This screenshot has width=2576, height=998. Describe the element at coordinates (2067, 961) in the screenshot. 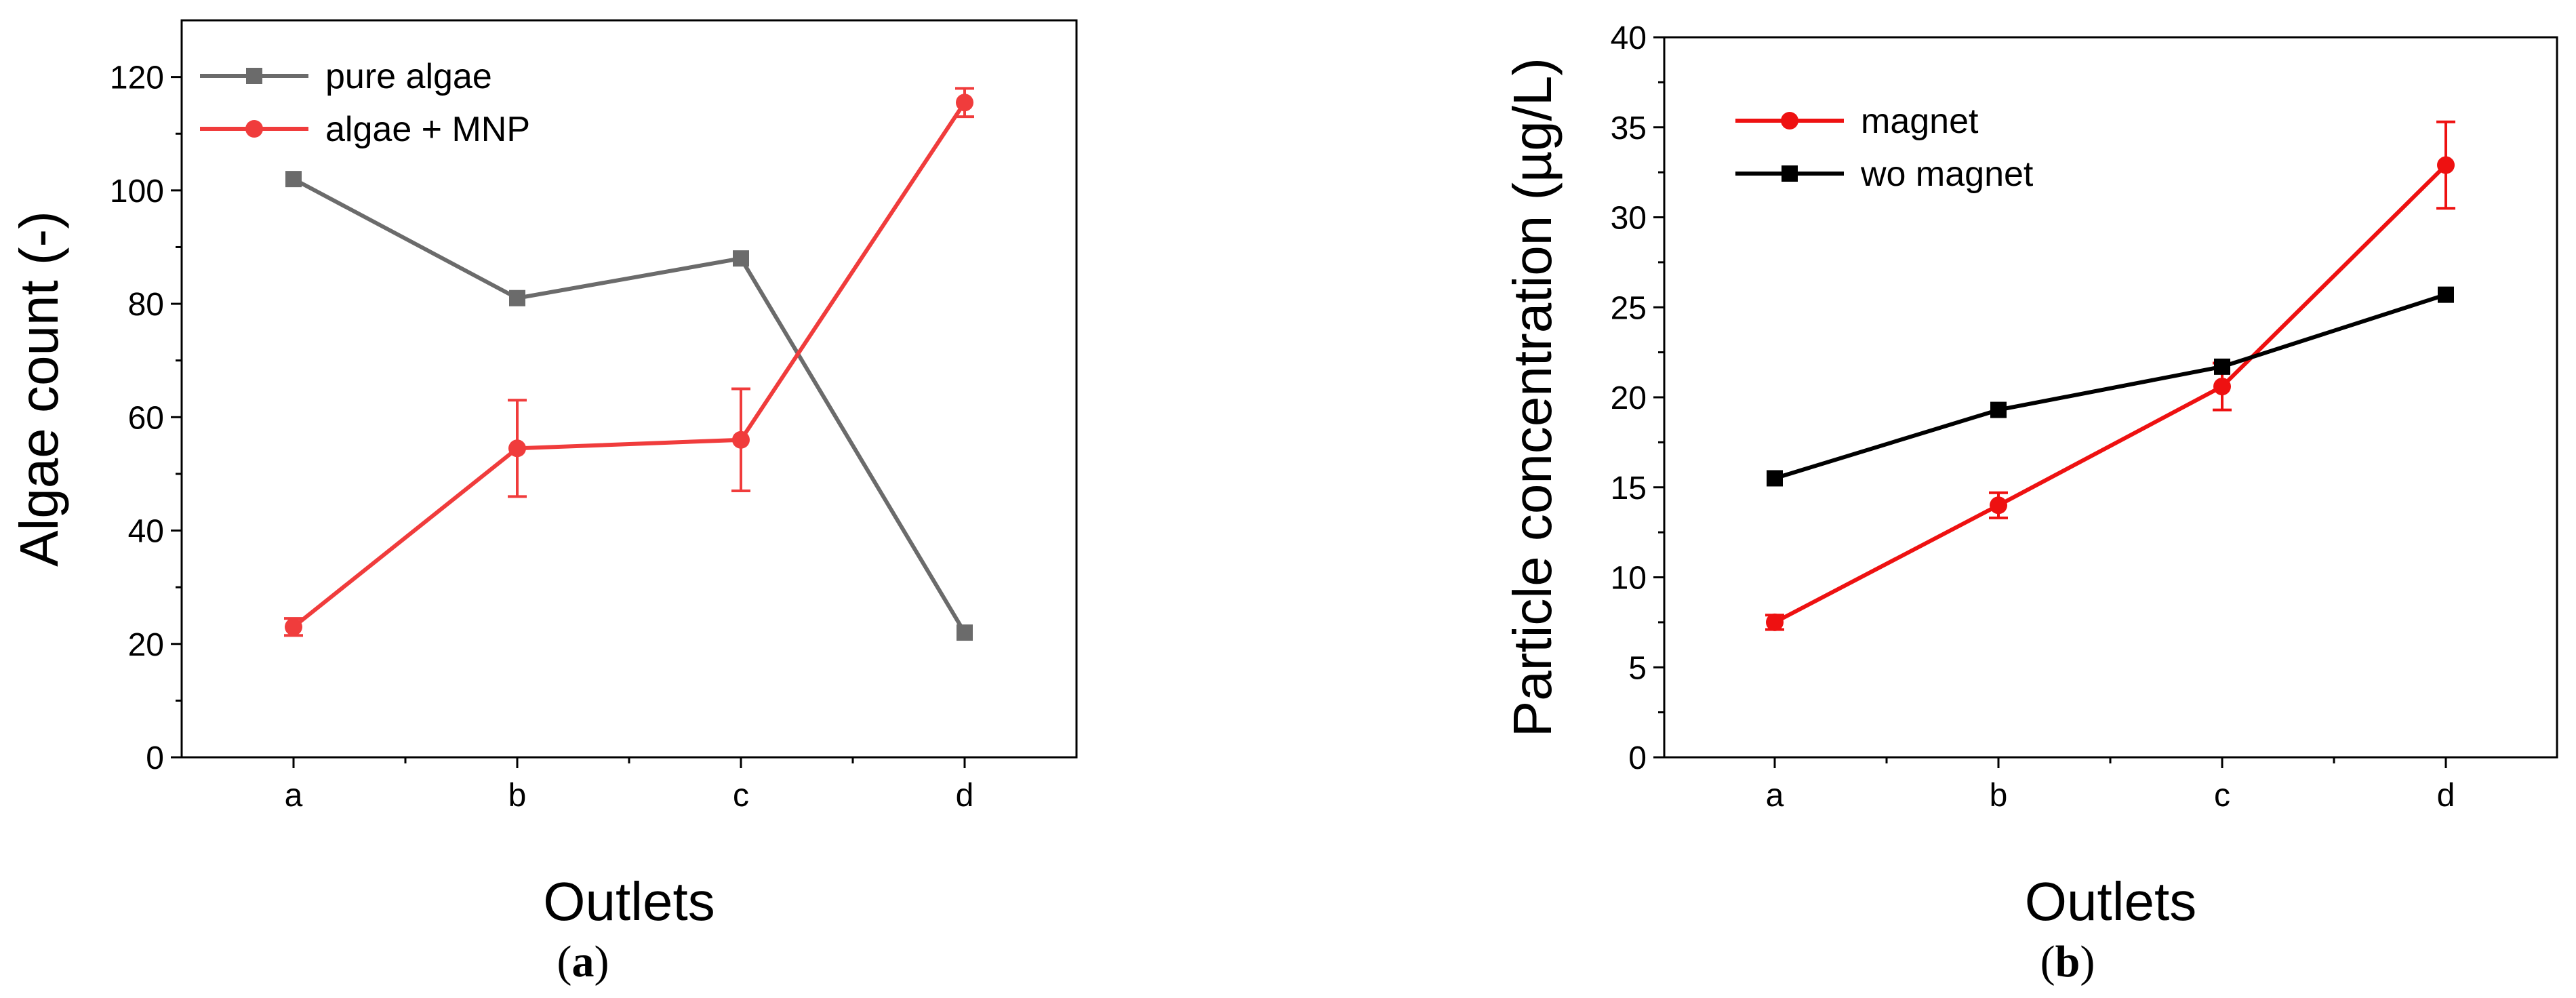

I see `caption-b: (b)` at that location.